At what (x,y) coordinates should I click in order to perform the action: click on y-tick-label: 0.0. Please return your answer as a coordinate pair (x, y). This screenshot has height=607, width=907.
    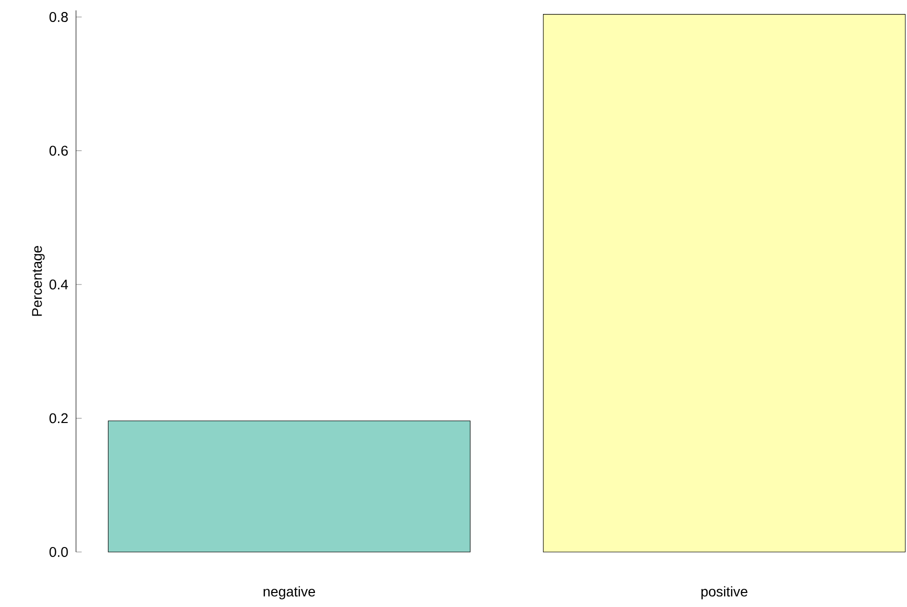
    Looking at the image, I should click on (58, 552).